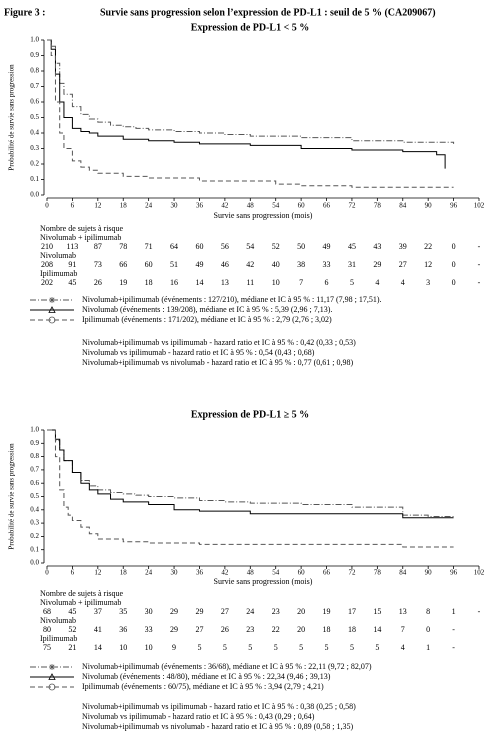  What do you see at coordinates (263, 215) in the screenshot?
I see `x-axis-label: Survie sans progression (mois)` at bounding box center [263, 215].